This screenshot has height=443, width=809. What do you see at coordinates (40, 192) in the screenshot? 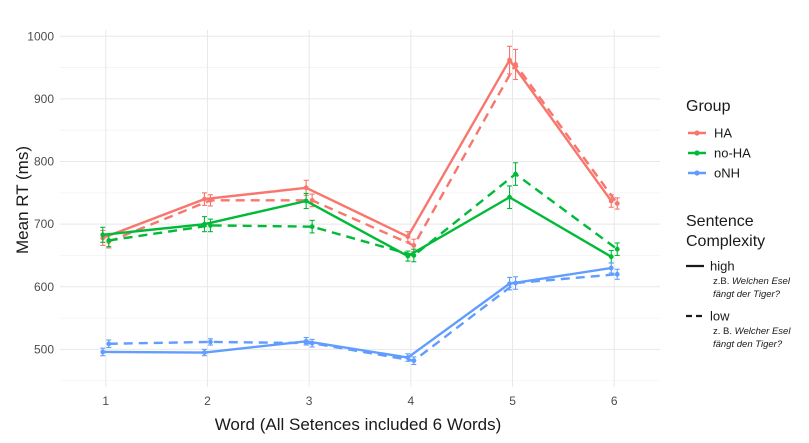
I see `y-tick-labels: 500 600 700 800 900 1000` at bounding box center [40, 192].